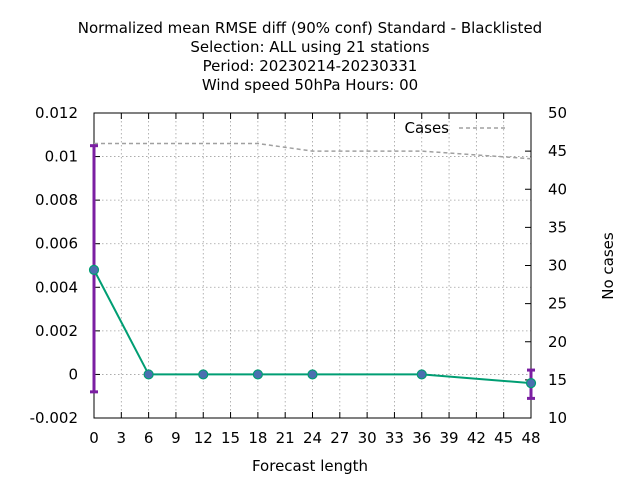 The height and width of the screenshot is (480, 640). What do you see at coordinates (203, 438) in the screenshot?
I see `x-tick-label: 12` at bounding box center [203, 438].